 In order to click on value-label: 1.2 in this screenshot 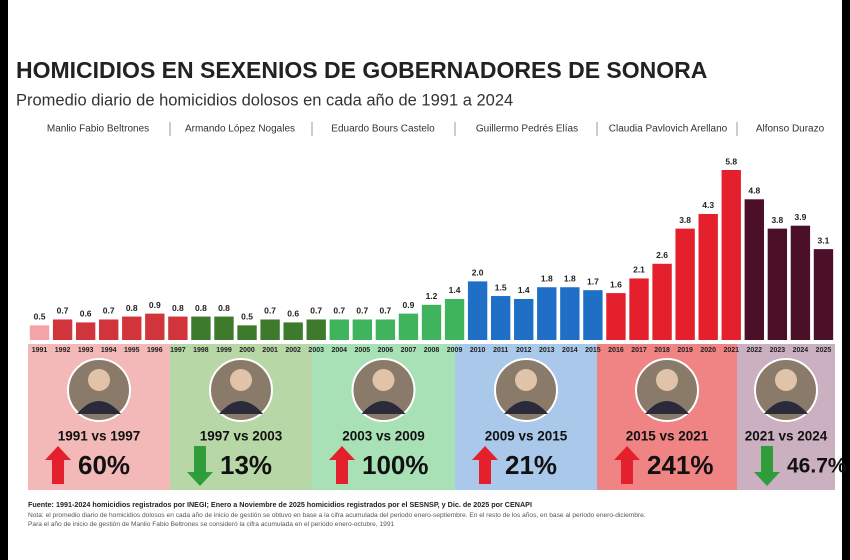, I will do `click(432, 296)`.